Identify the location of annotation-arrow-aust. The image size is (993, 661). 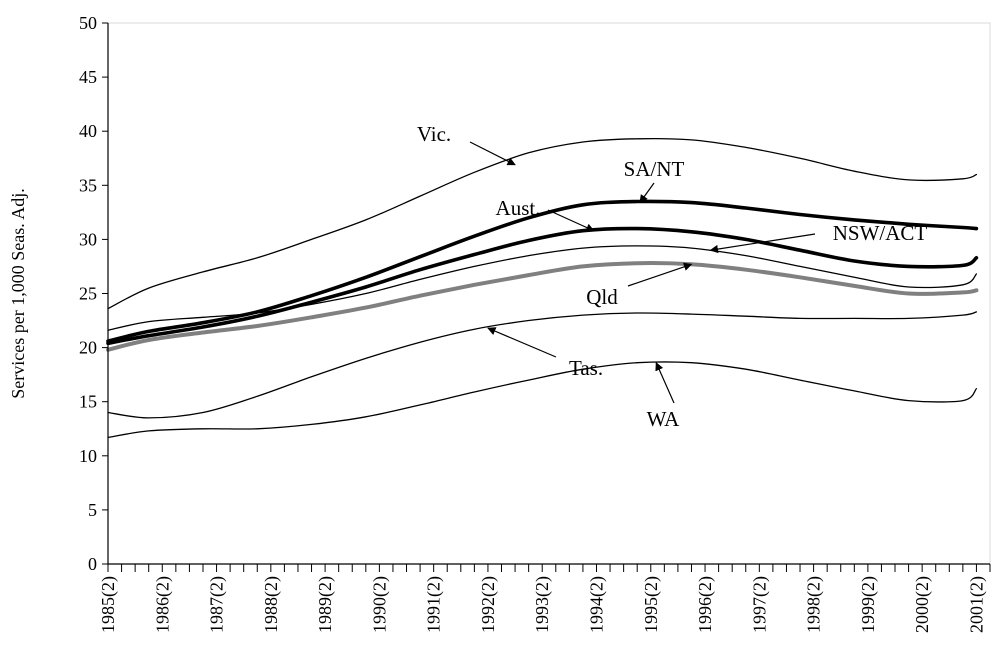
(571, 220).